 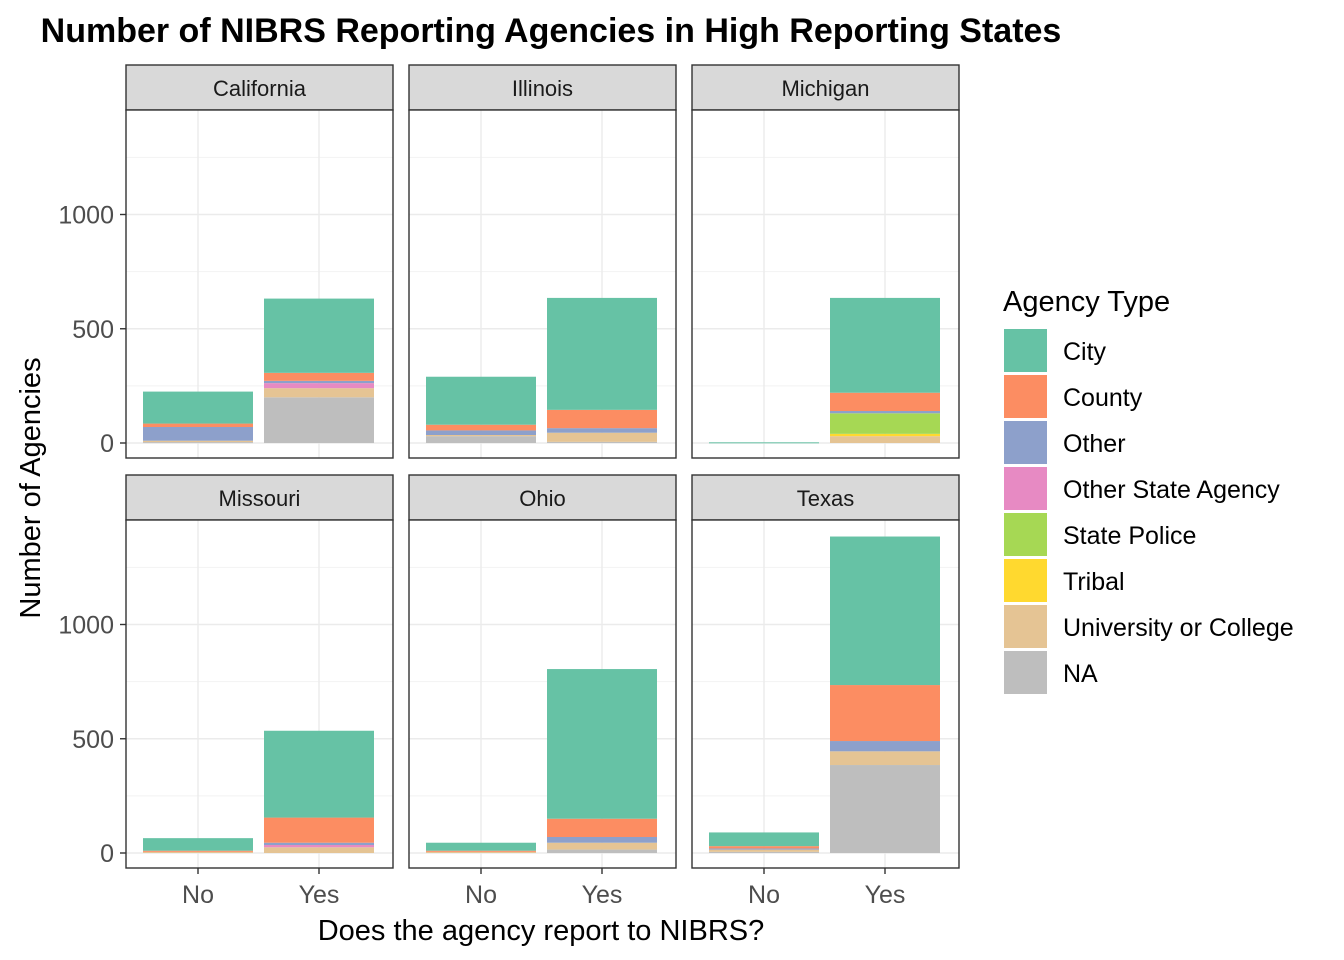 What do you see at coordinates (1103, 398) in the screenshot?
I see `legend-label: County` at bounding box center [1103, 398].